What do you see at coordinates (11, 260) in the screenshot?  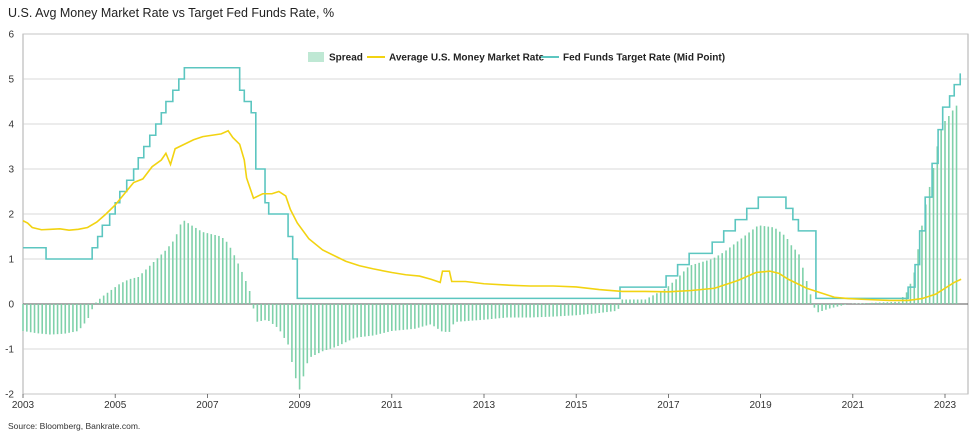 I see `y-tick-label: 1` at bounding box center [11, 260].